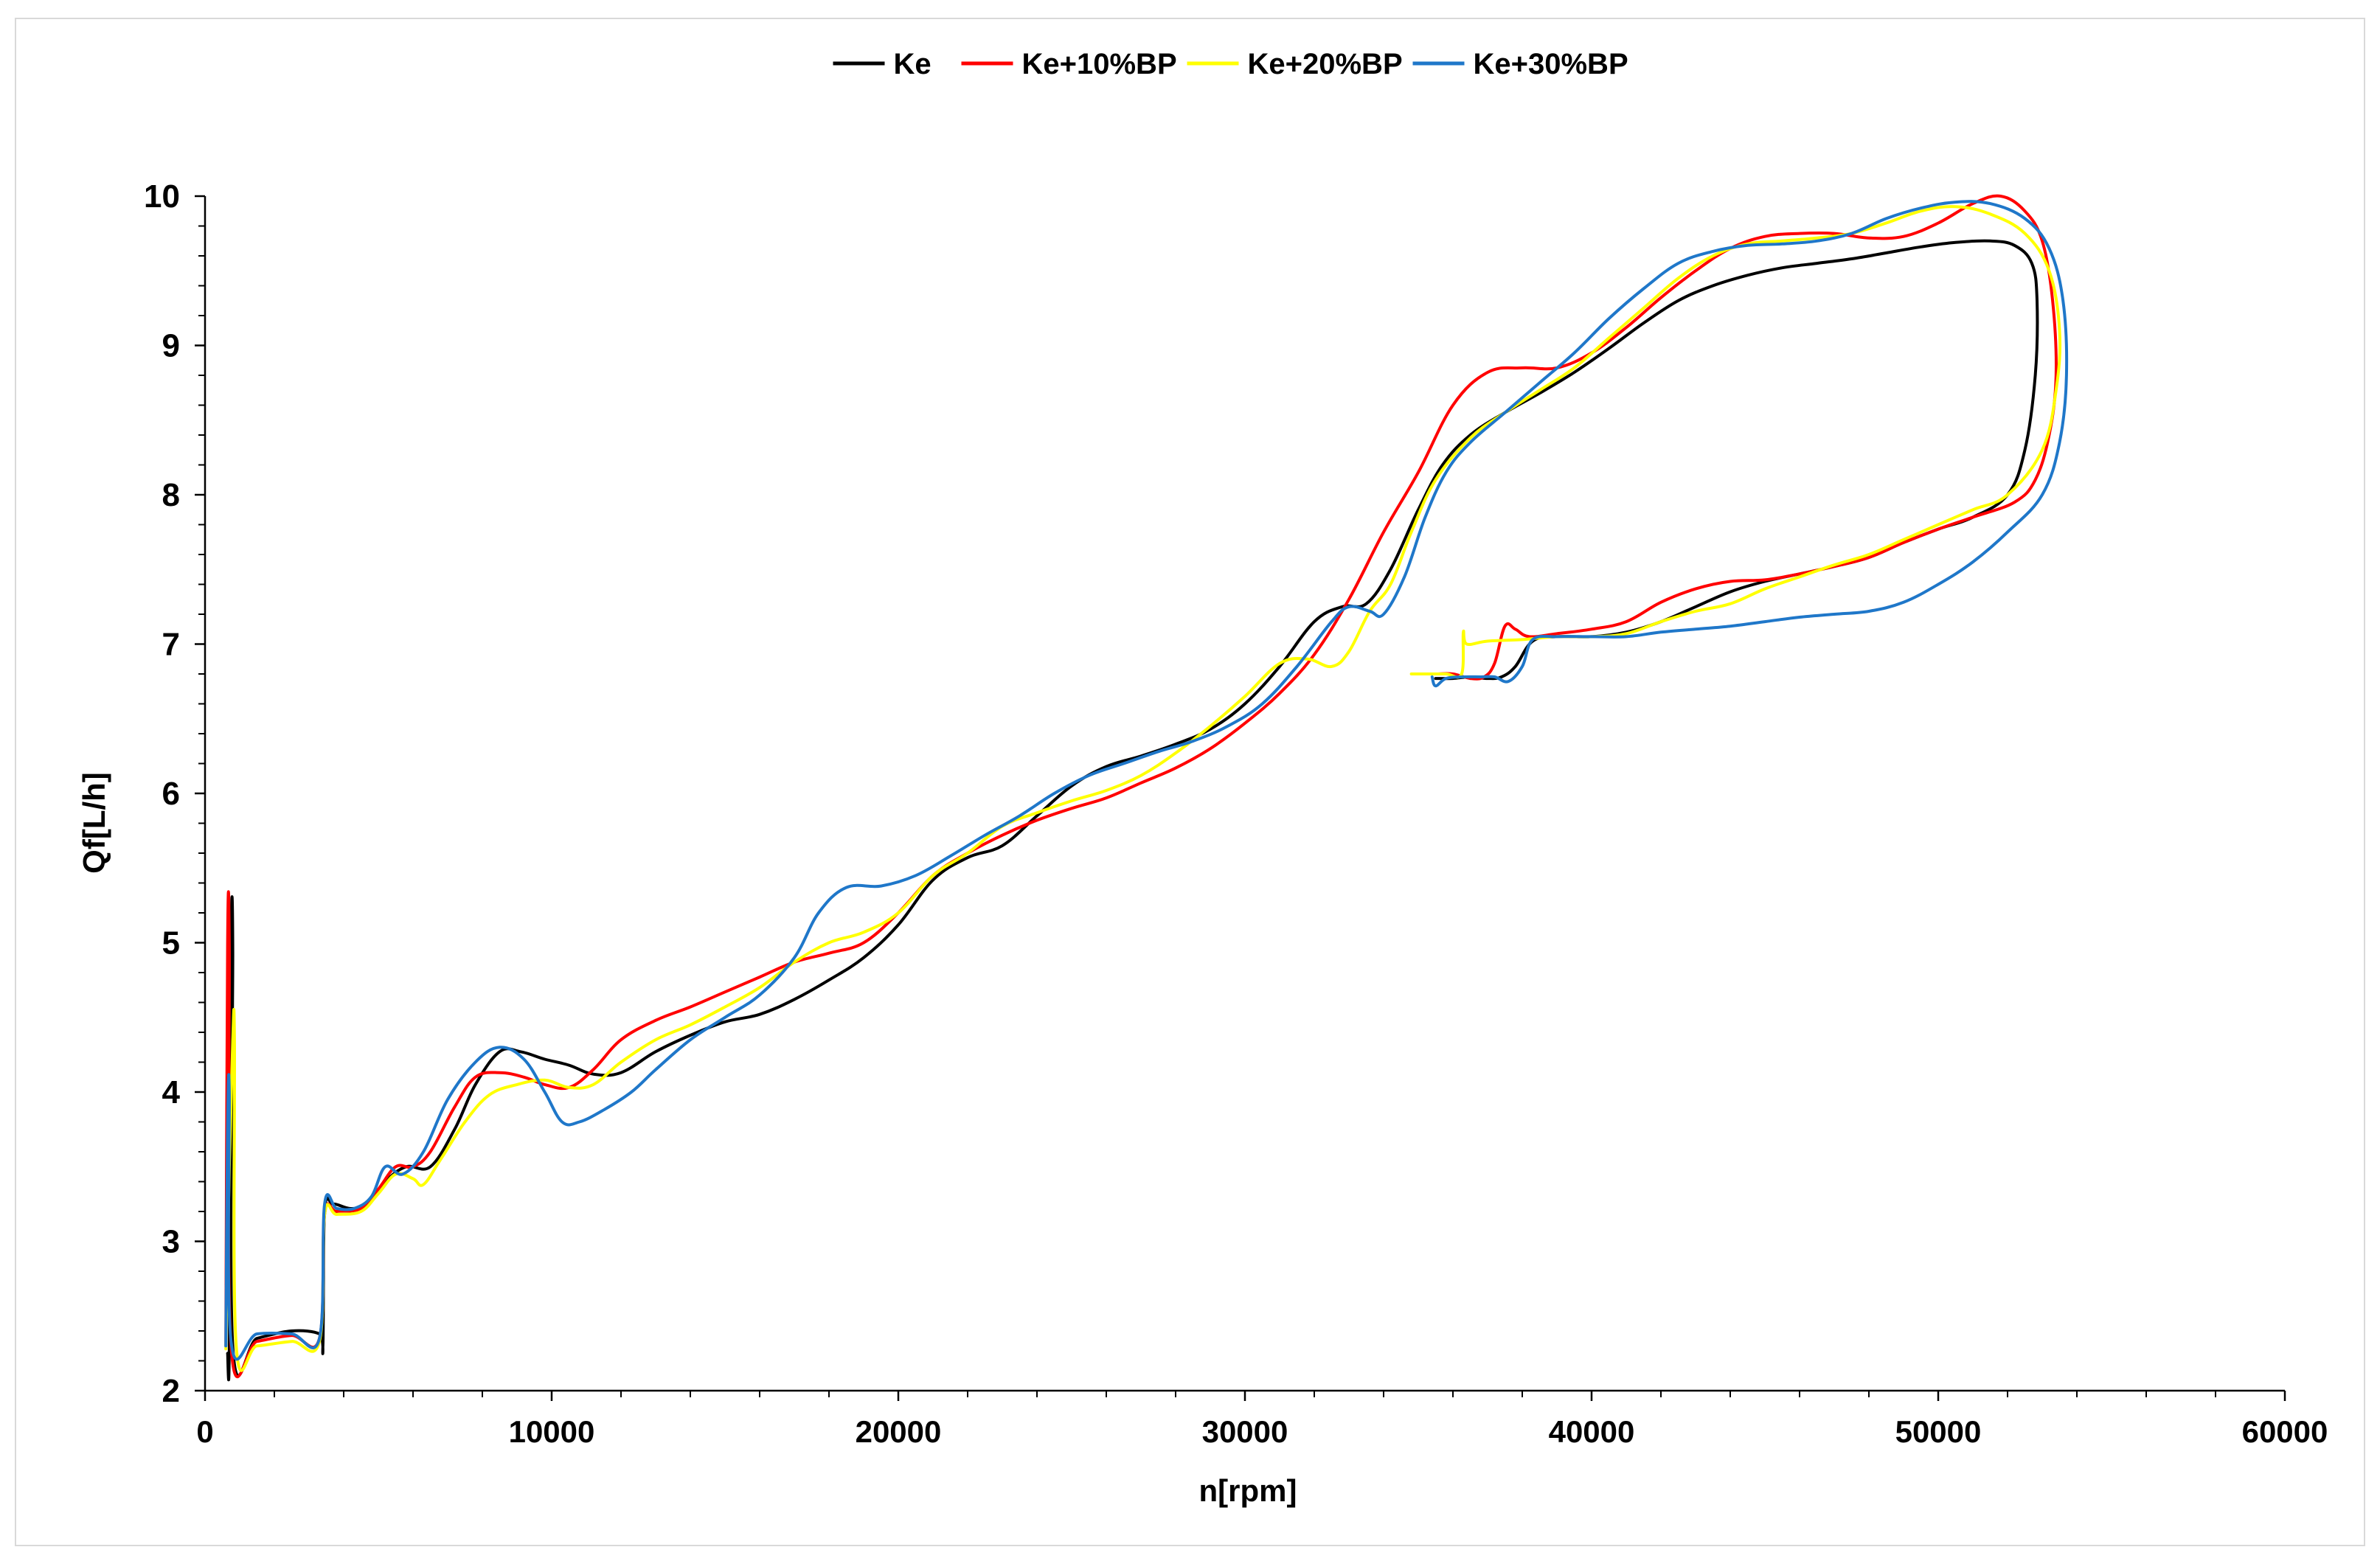  Describe the element at coordinates (1551, 64) in the screenshot. I see `legend-label: Ke+30%BP` at that location.